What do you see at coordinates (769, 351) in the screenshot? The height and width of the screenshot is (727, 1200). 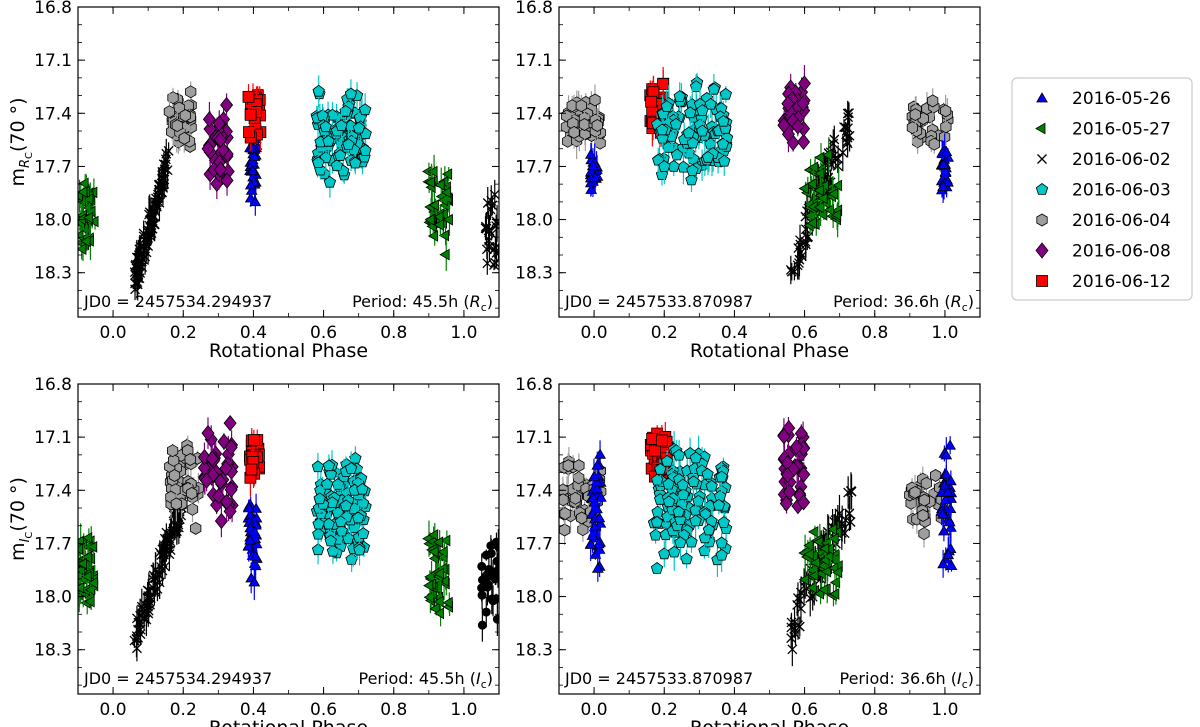 I see `x-axis-label: Rotational Phase` at bounding box center [769, 351].